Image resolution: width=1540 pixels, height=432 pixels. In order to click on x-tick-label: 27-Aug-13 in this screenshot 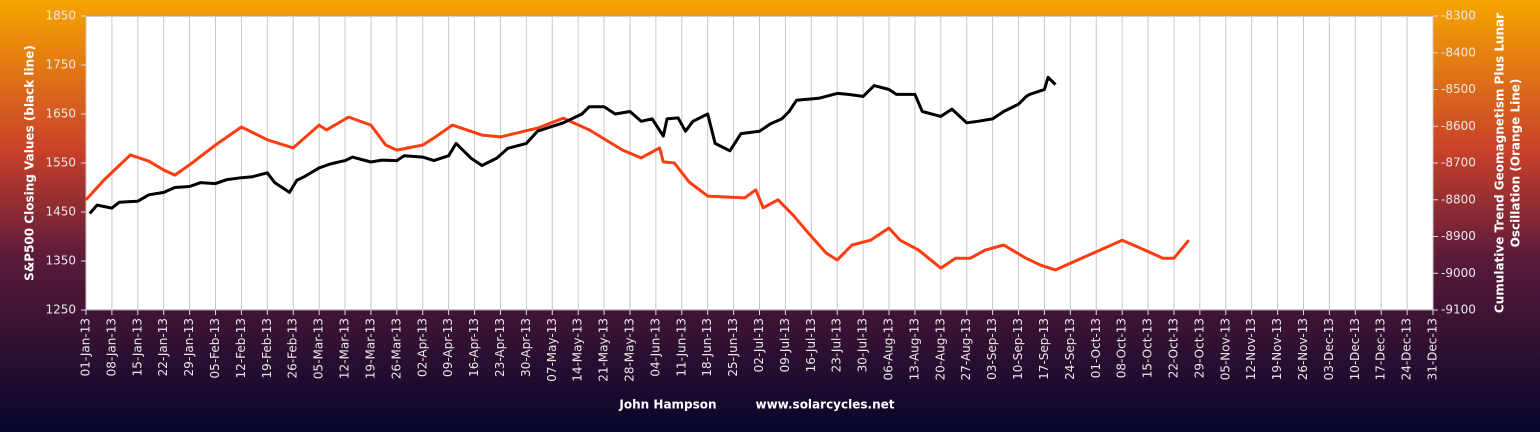, I will do `click(966, 349)`.